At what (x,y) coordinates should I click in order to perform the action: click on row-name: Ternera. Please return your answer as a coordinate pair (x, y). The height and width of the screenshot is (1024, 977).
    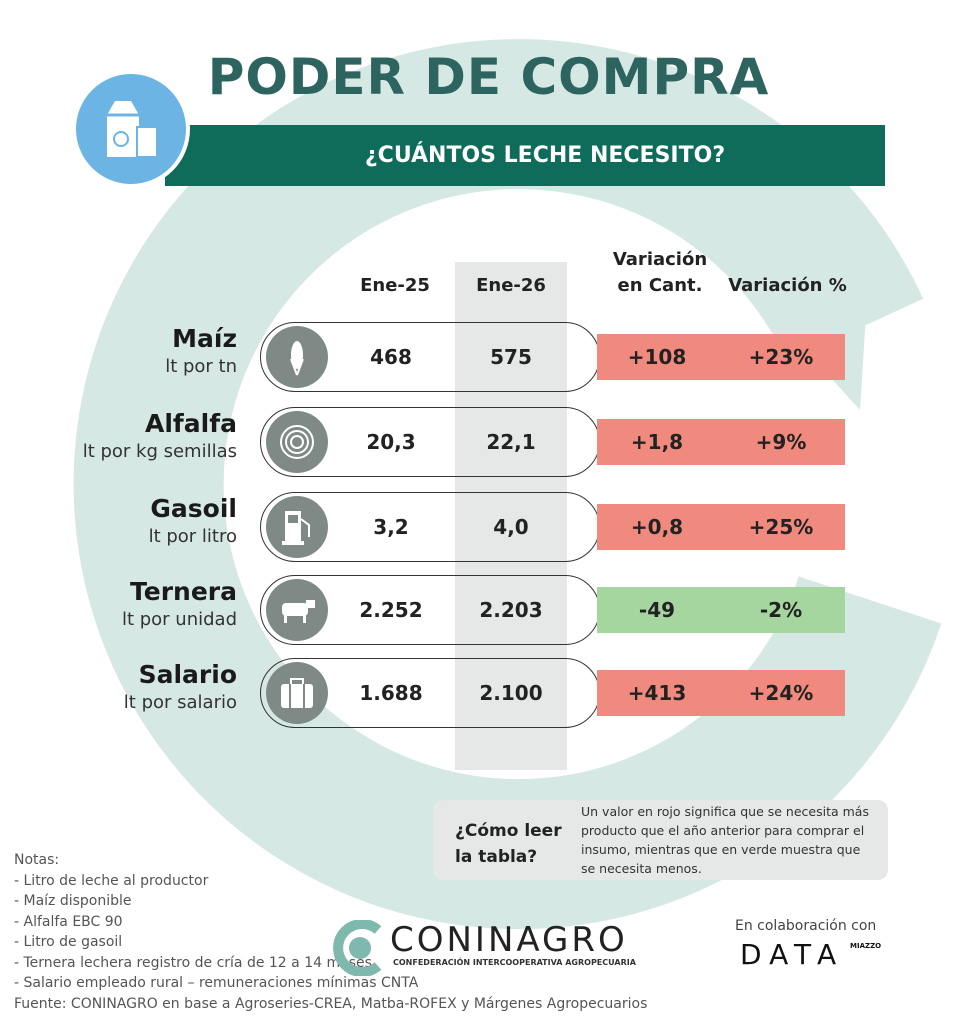
    Looking at the image, I should click on (183, 591).